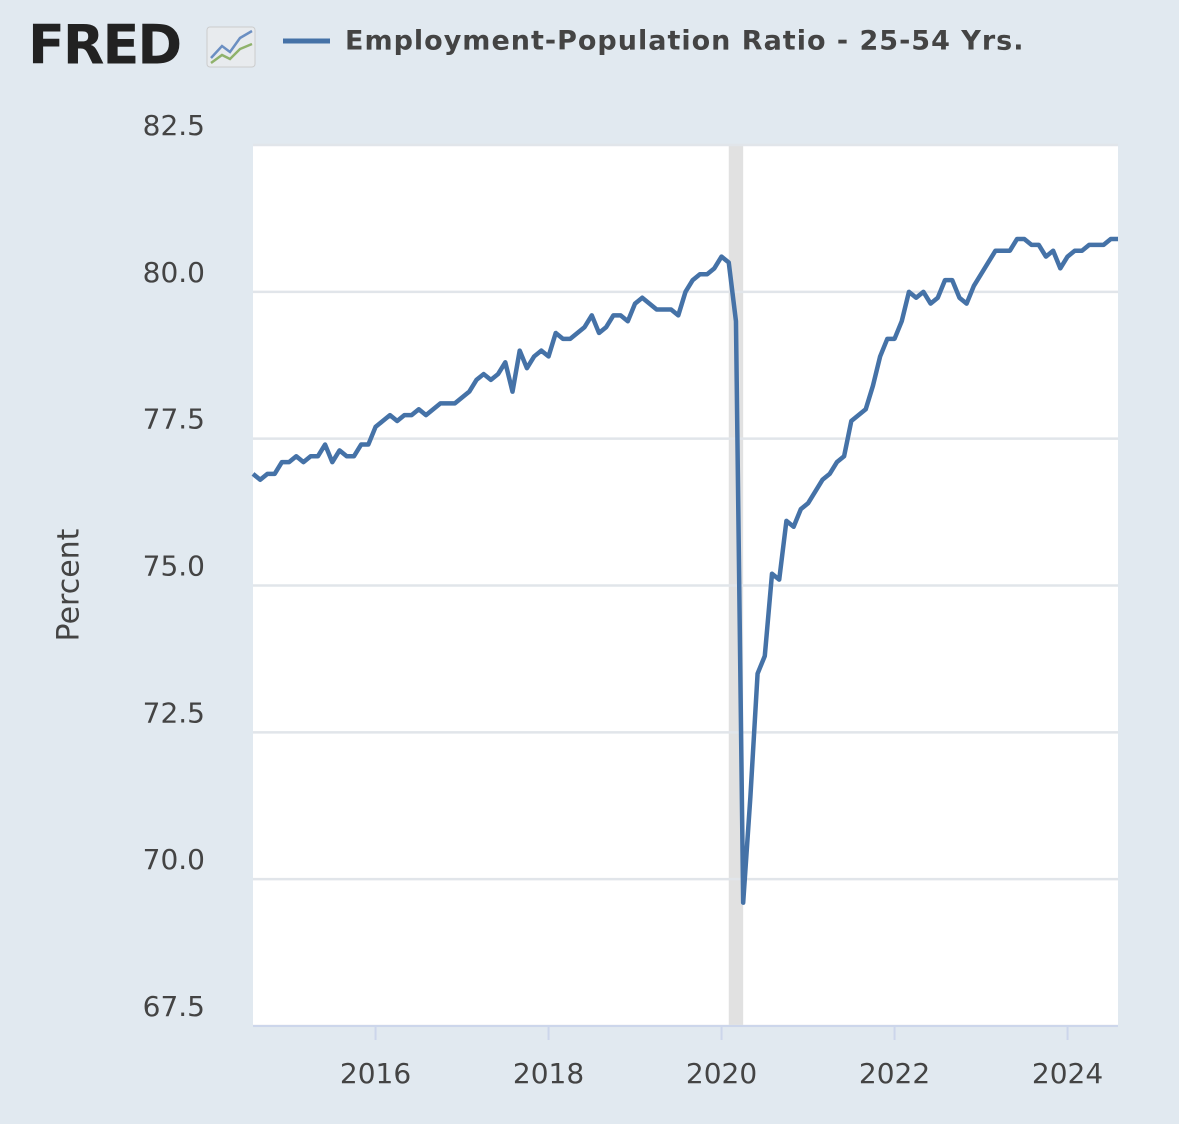 The width and height of the screenshot is (1179, 1124). I want to click on y-tick-label: 80.0, so click(174, 272).